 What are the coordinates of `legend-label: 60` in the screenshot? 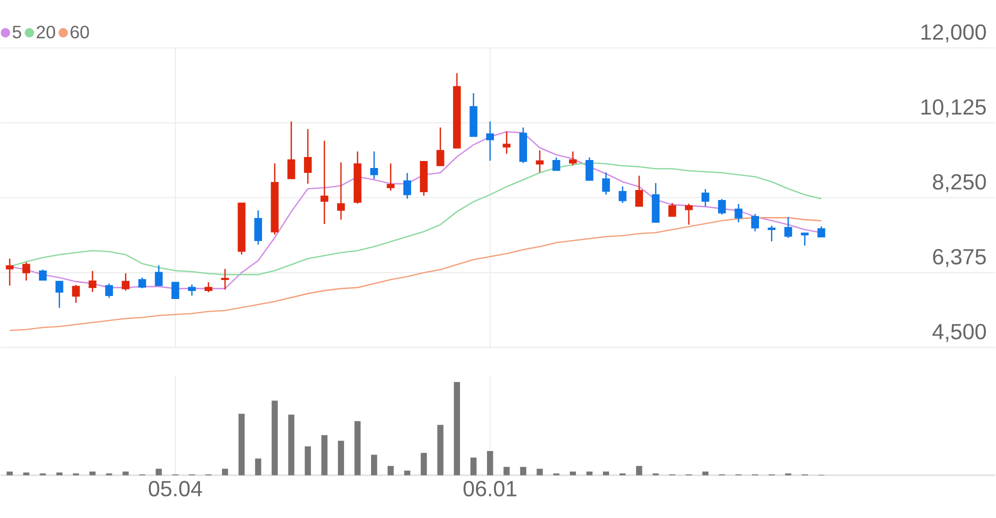 It's located at (79, 32).